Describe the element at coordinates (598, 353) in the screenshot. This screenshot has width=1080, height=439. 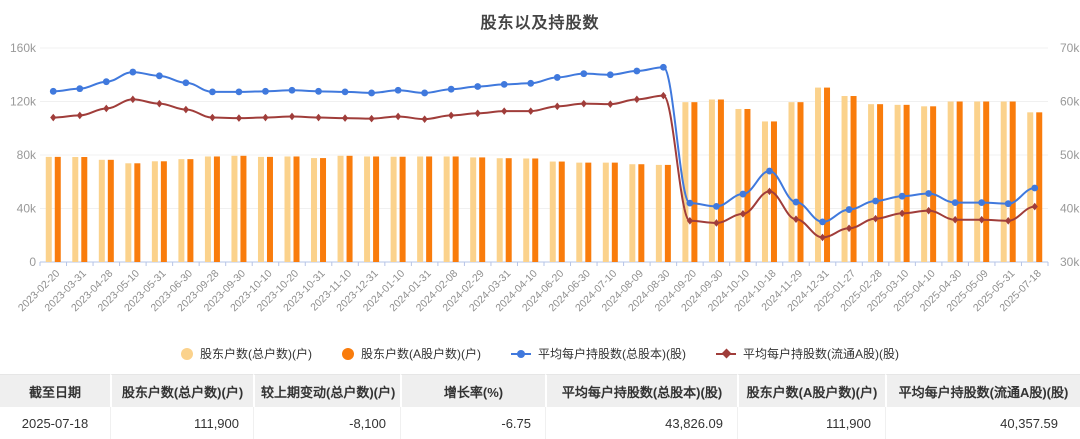
I see `legend-item-avg-holding-total: 平均每户持股数(总股本)(股)` at that location.